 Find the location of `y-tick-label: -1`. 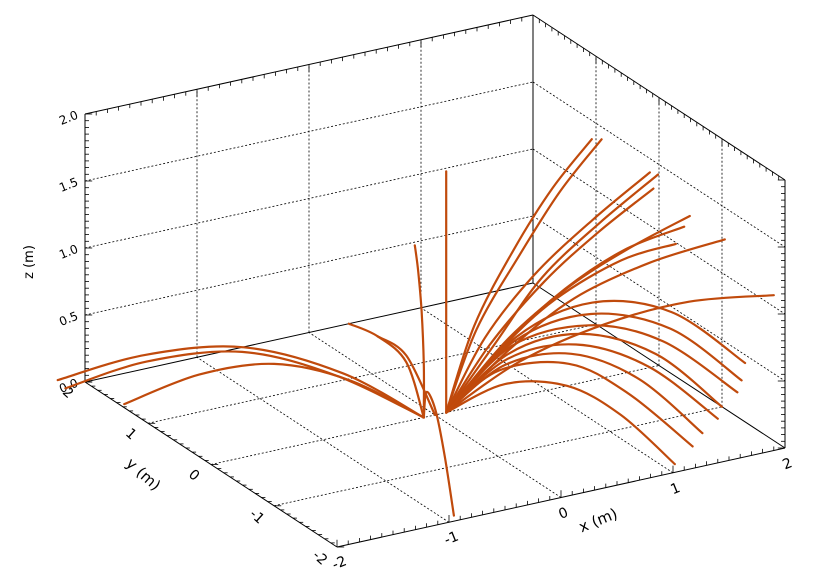

y-tick-label: -1 is located at coordinates (256, 516).